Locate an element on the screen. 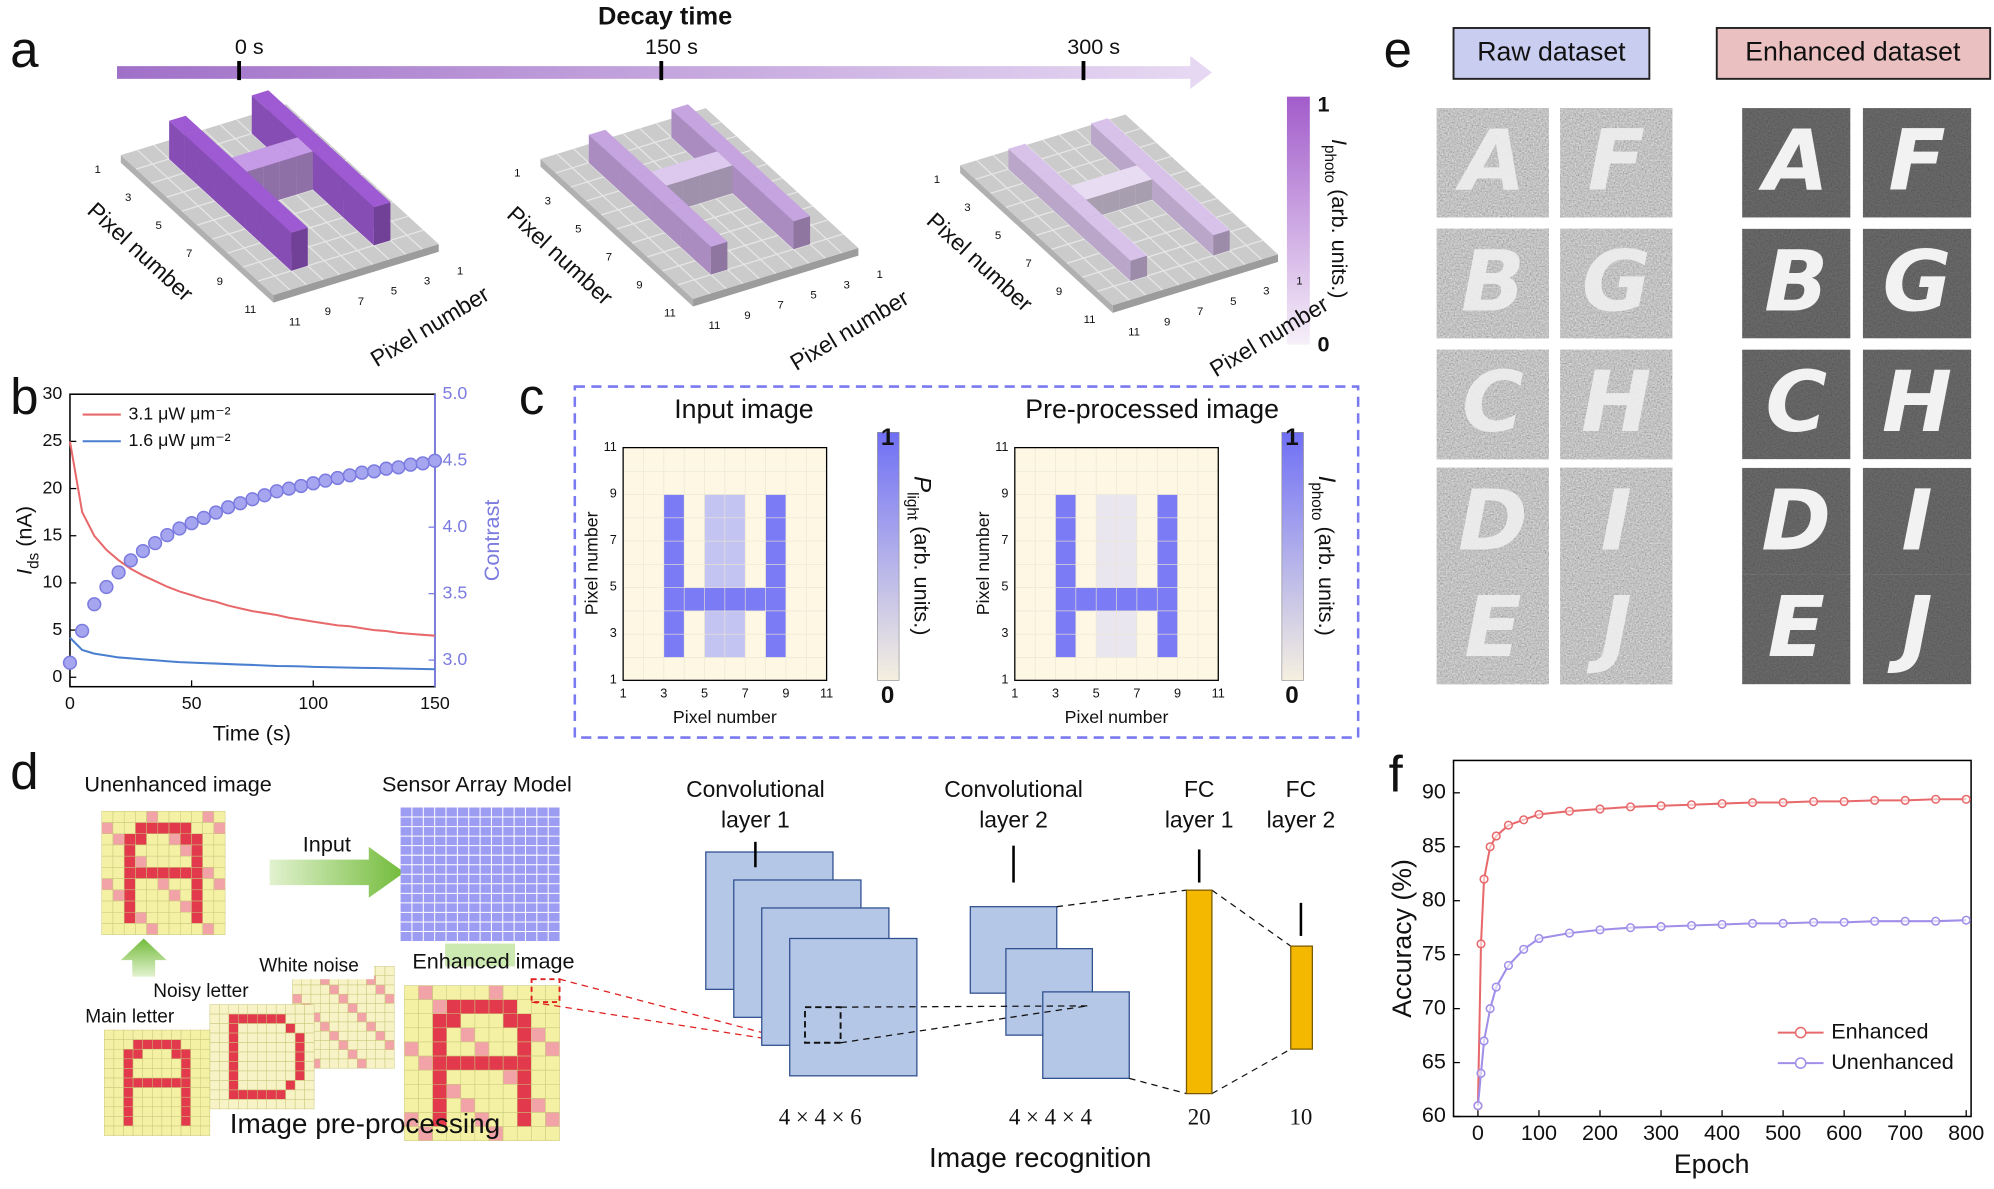  plate-tick: 7 is located at coordinates (361, 302).